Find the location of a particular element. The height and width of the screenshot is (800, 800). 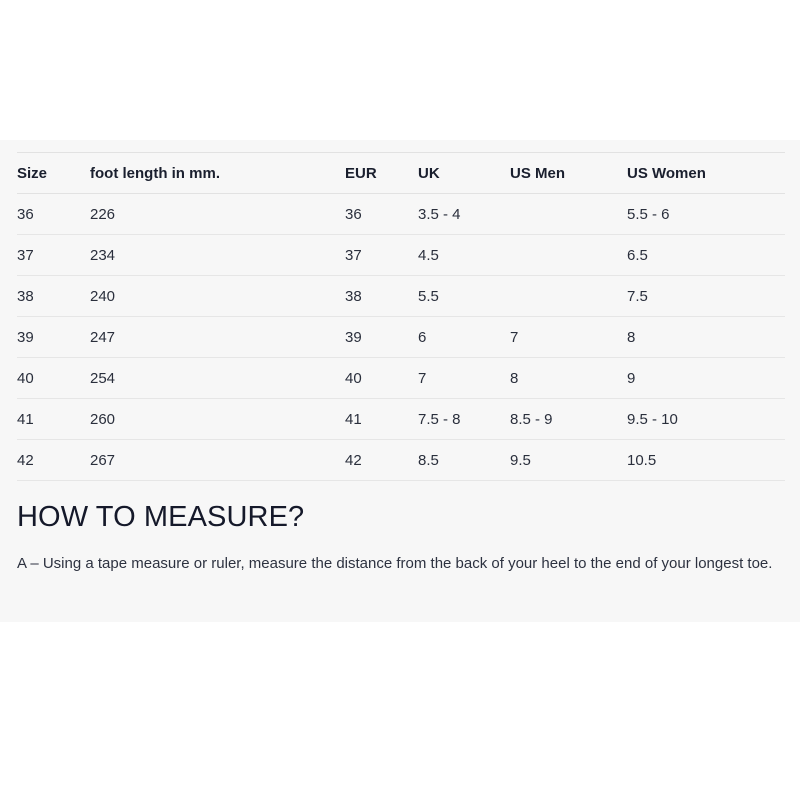

cell-us-men: 9.5 is located at coordinates (568, 460).